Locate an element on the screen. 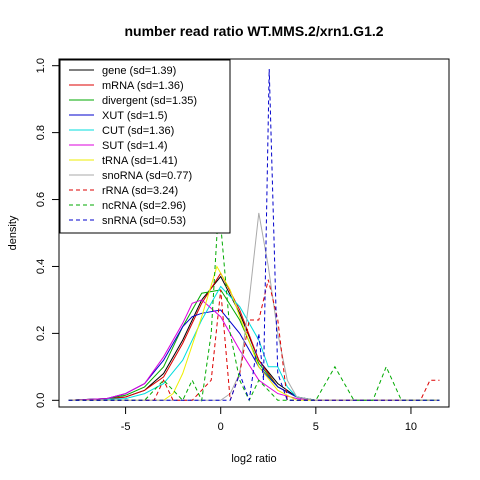 The height and width of the screenshot is (480, 480). x-axis: -5 0 5 10 is located at coordinates (269, 419).